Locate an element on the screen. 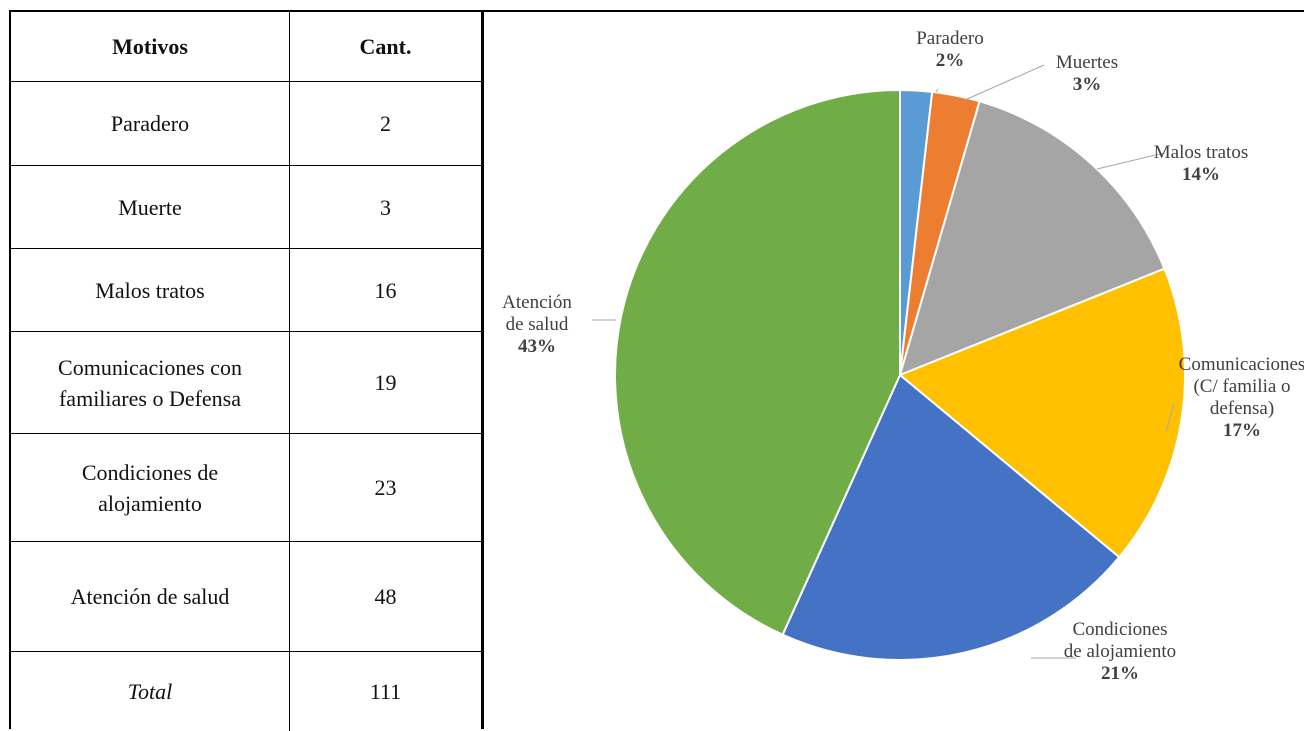 This screenshot has width=1304, height=731. table-total-row: Total 111 is located at coordinates (246, 691).